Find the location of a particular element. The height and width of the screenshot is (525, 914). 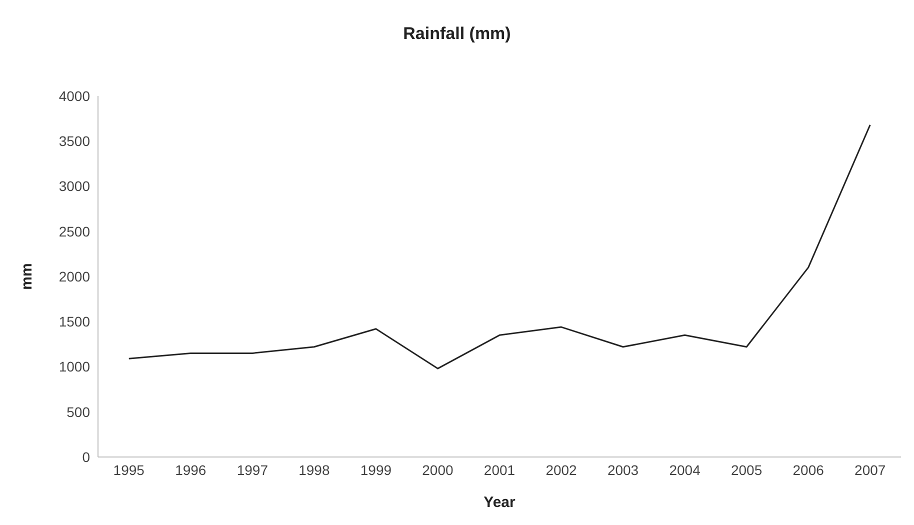

x-tick-label: 2000 is located at coordinates (438, 470).